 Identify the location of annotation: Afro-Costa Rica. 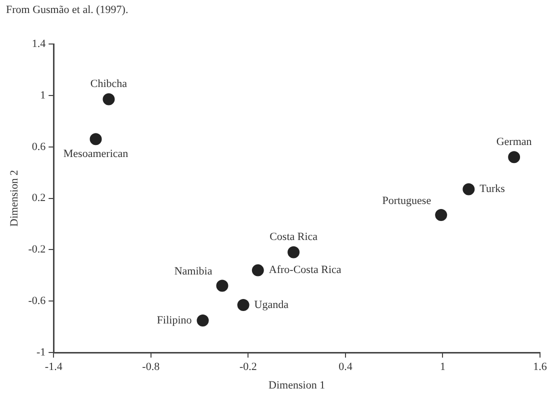
(305, 270).